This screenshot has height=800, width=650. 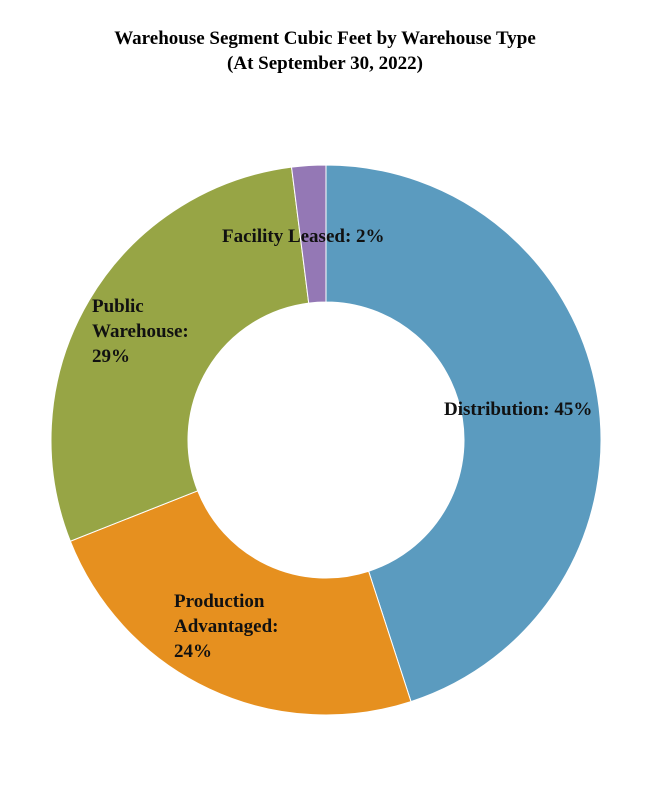 What do you see at coordinates (303, 236) in the screenshot?
I see `slice-label: Facility Leased: 2%` at bounding box center [303, 236].